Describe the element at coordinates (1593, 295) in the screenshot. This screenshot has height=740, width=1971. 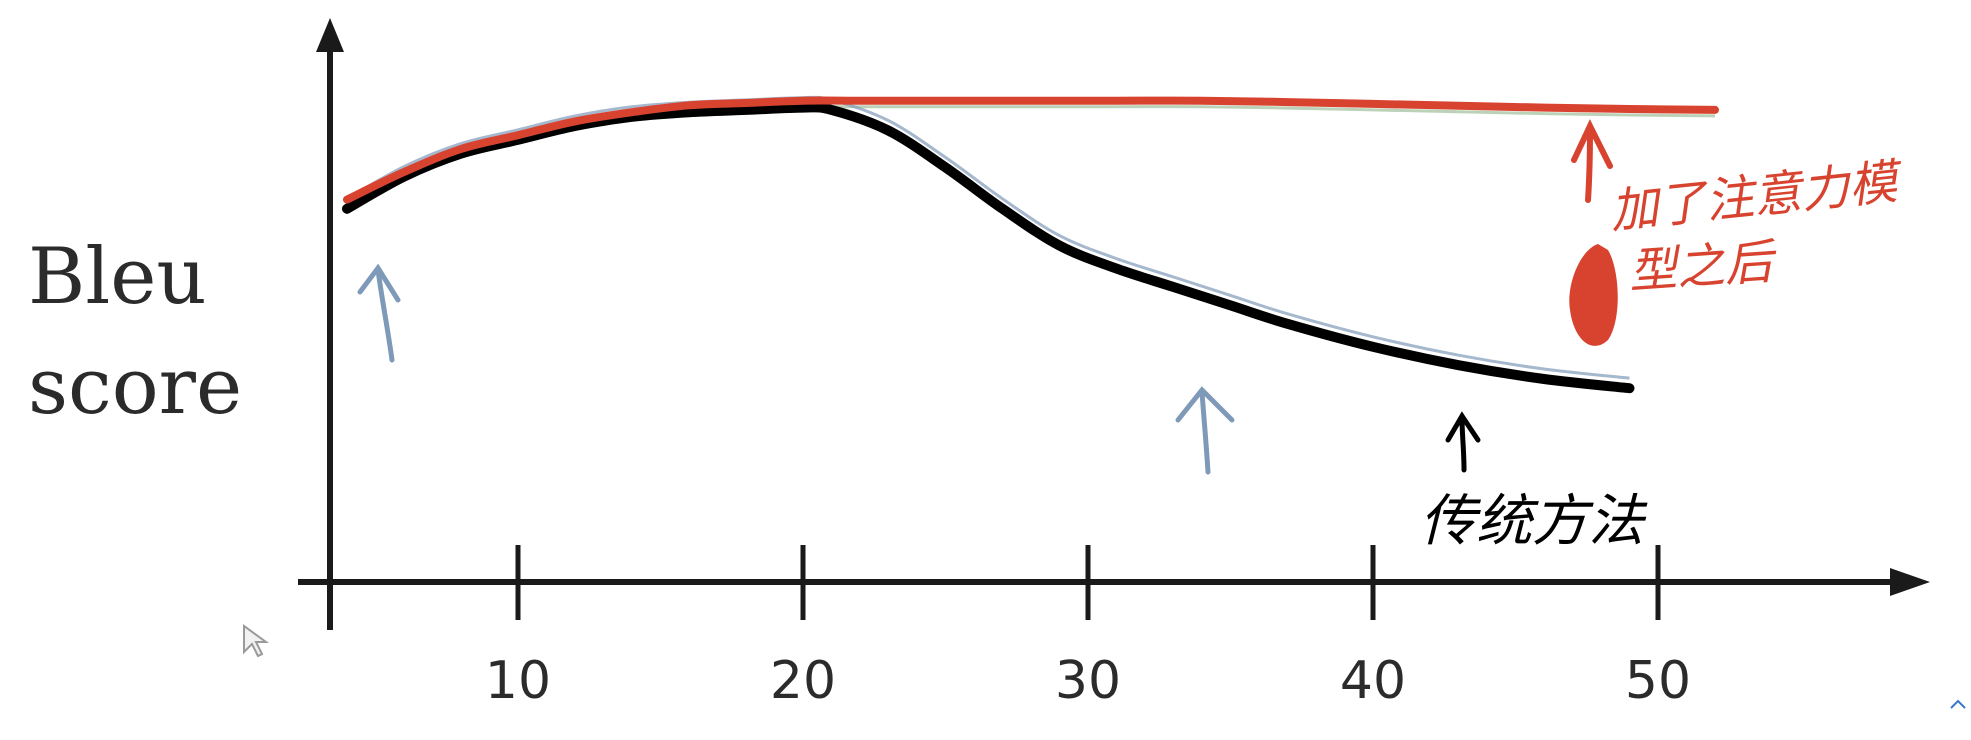
I see `red-mark-blob` at that location.